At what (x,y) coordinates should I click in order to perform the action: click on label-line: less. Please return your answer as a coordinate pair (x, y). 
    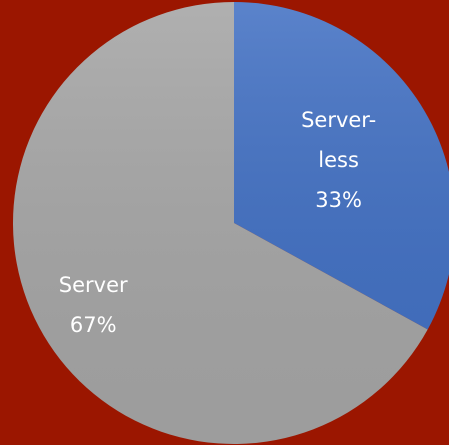
    Looking at the image, I should click on (338, 160).